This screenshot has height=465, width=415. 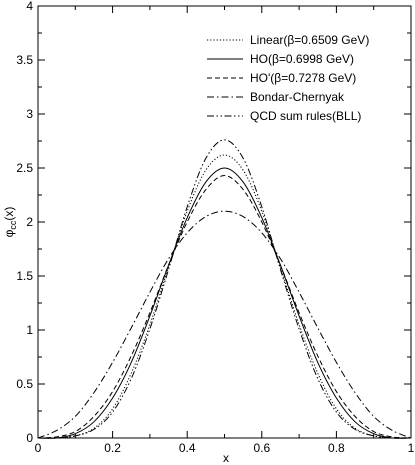 What do you see at coordinates (309, 40) in the screenshot?
I see `legend-label-1: Linear(β=0.6509 GeV)` at bounding box center [309, 40].